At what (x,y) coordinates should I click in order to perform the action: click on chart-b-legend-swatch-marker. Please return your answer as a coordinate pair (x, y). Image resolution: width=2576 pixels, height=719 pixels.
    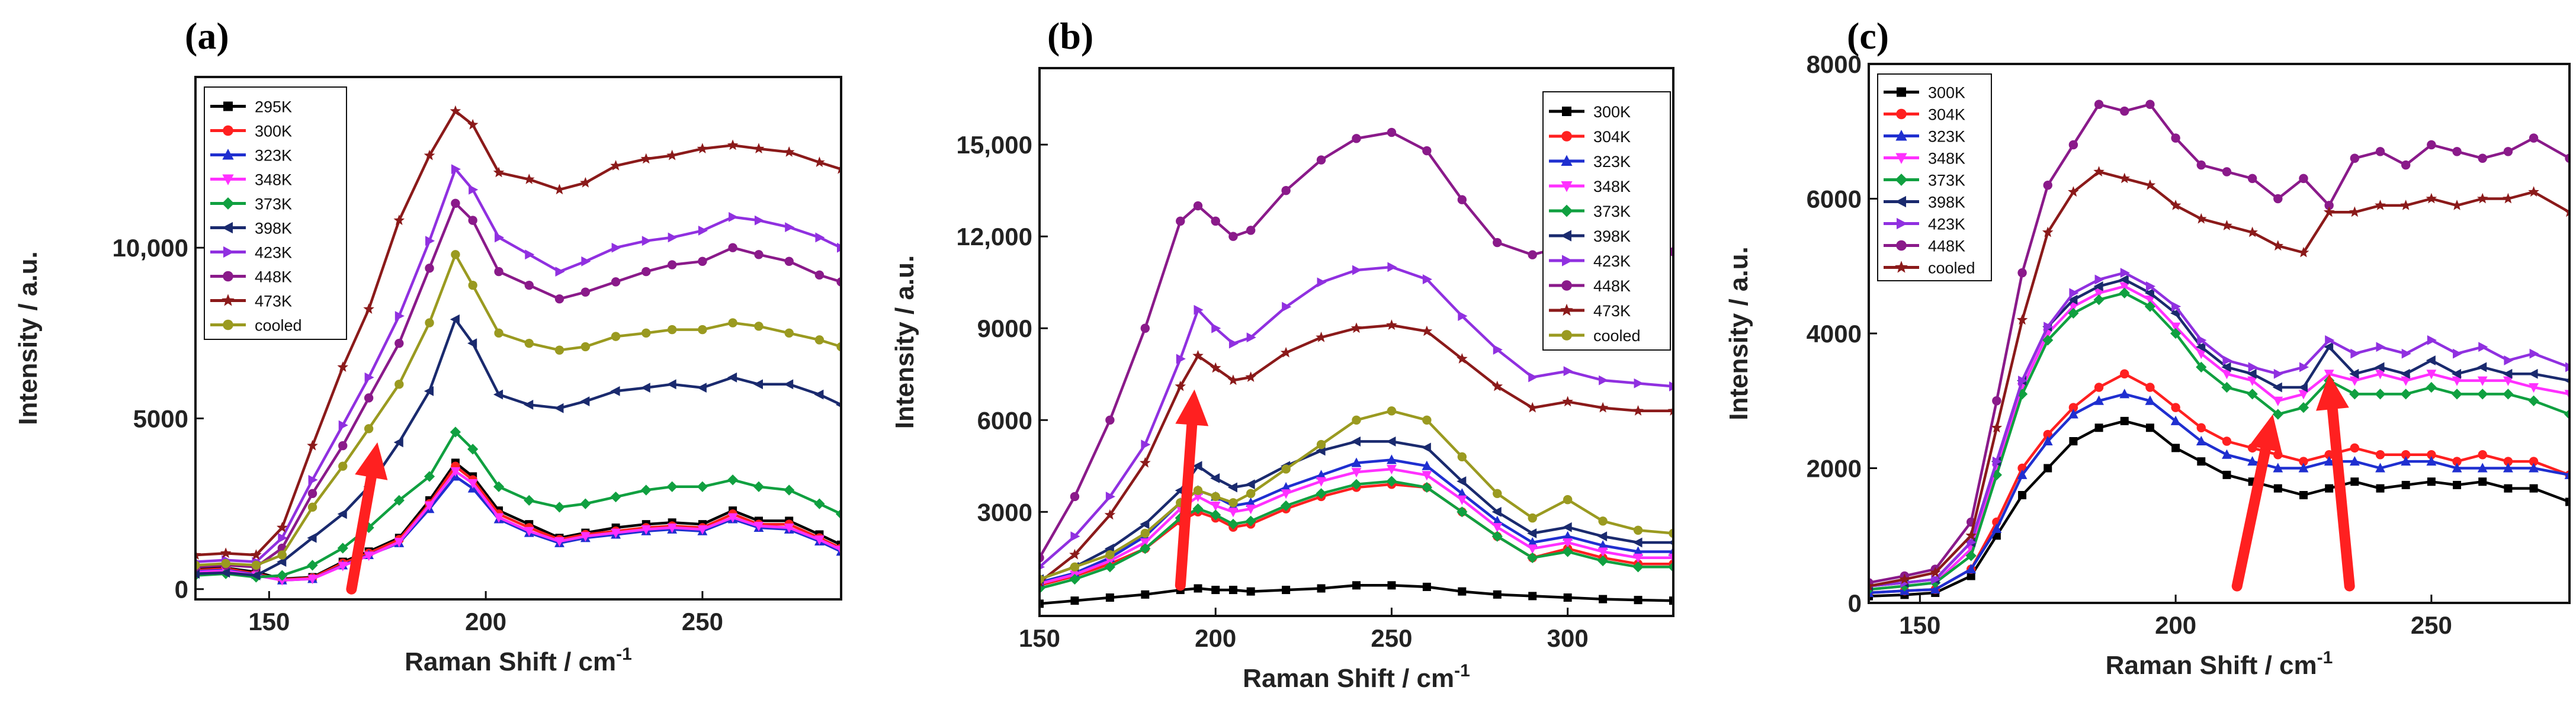
    Looking at the image, I should click on (1566, 309).